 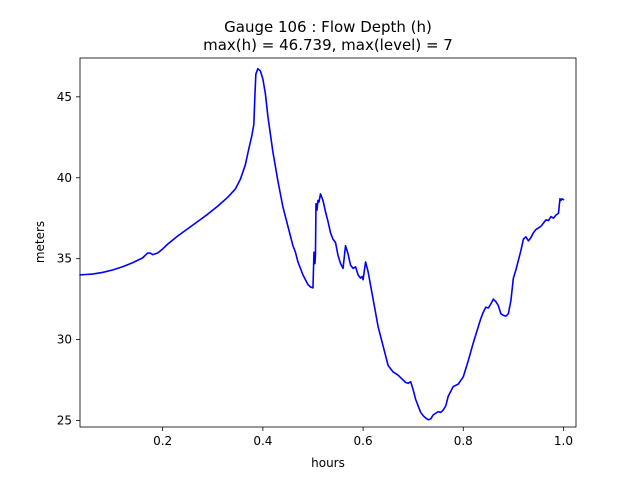 I want to click on chart-title-line2: max(h) = 46.739, max(level) = 7, so click(x=328, y=45).